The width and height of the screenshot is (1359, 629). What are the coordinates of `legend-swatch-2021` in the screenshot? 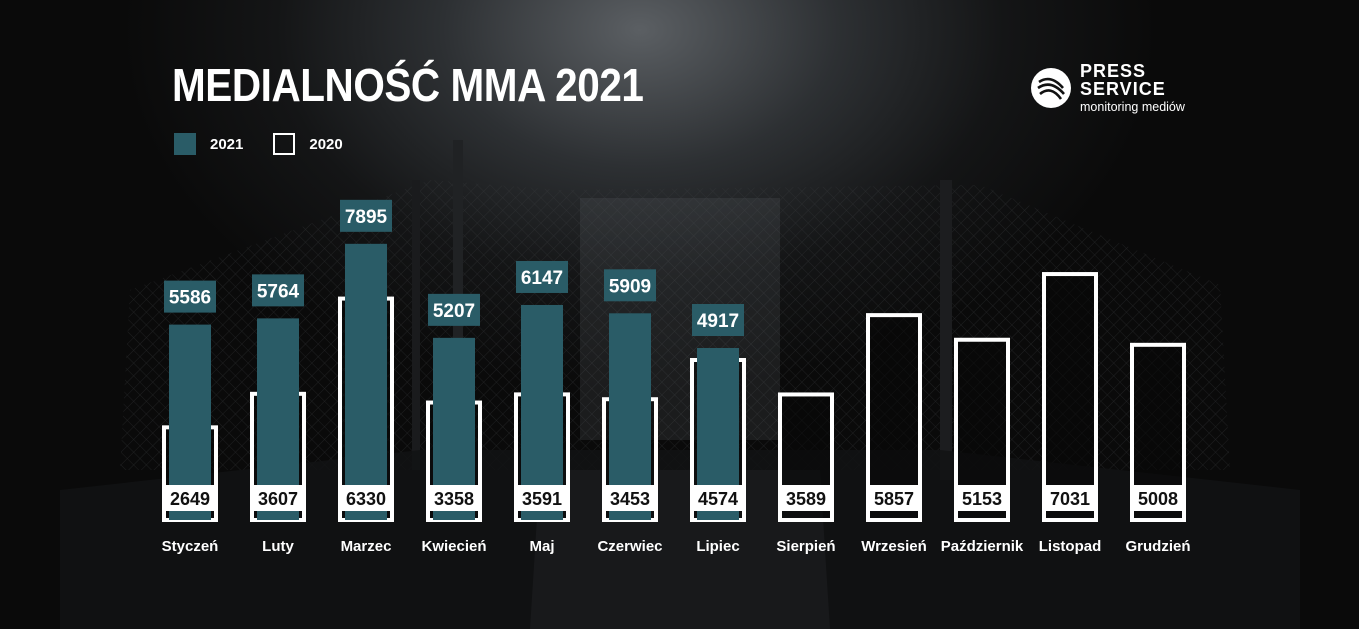 It's located at (185, 144).